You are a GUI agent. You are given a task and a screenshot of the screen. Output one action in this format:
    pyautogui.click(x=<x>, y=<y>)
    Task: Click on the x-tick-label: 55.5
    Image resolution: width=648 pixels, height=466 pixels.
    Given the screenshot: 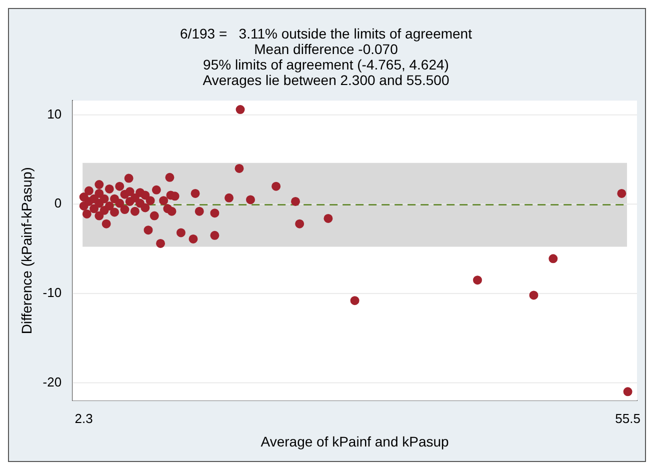 What is the action you would take?
    pyautogui.click(x=627, y=418)
    